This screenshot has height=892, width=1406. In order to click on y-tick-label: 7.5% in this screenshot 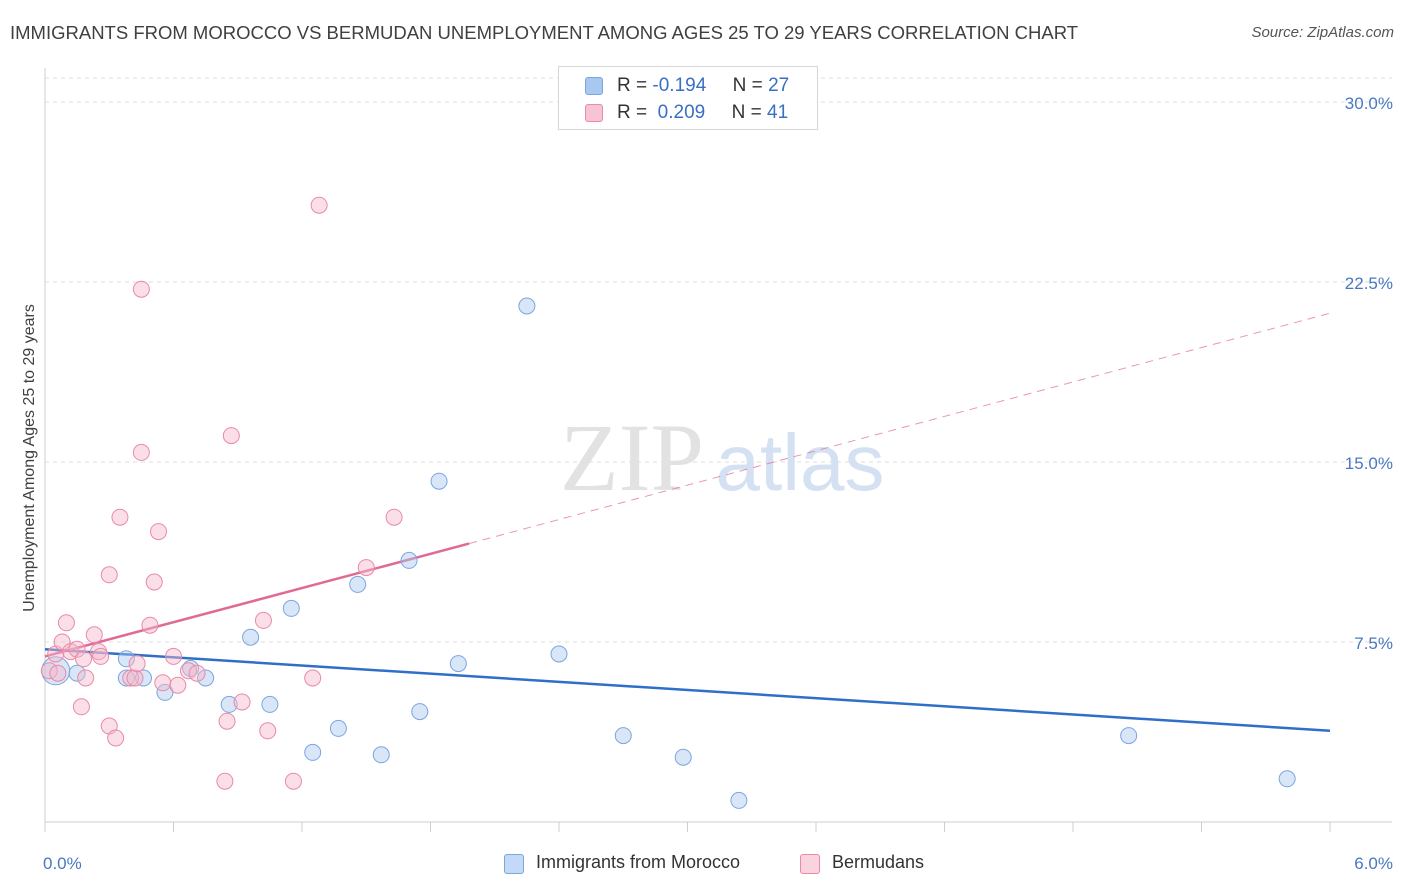, I will do `click(1373, 643)`.